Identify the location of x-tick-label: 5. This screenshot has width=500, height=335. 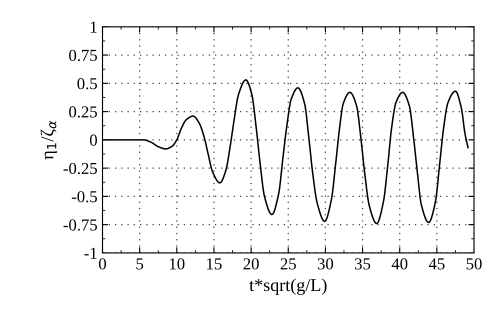
(140, 264).